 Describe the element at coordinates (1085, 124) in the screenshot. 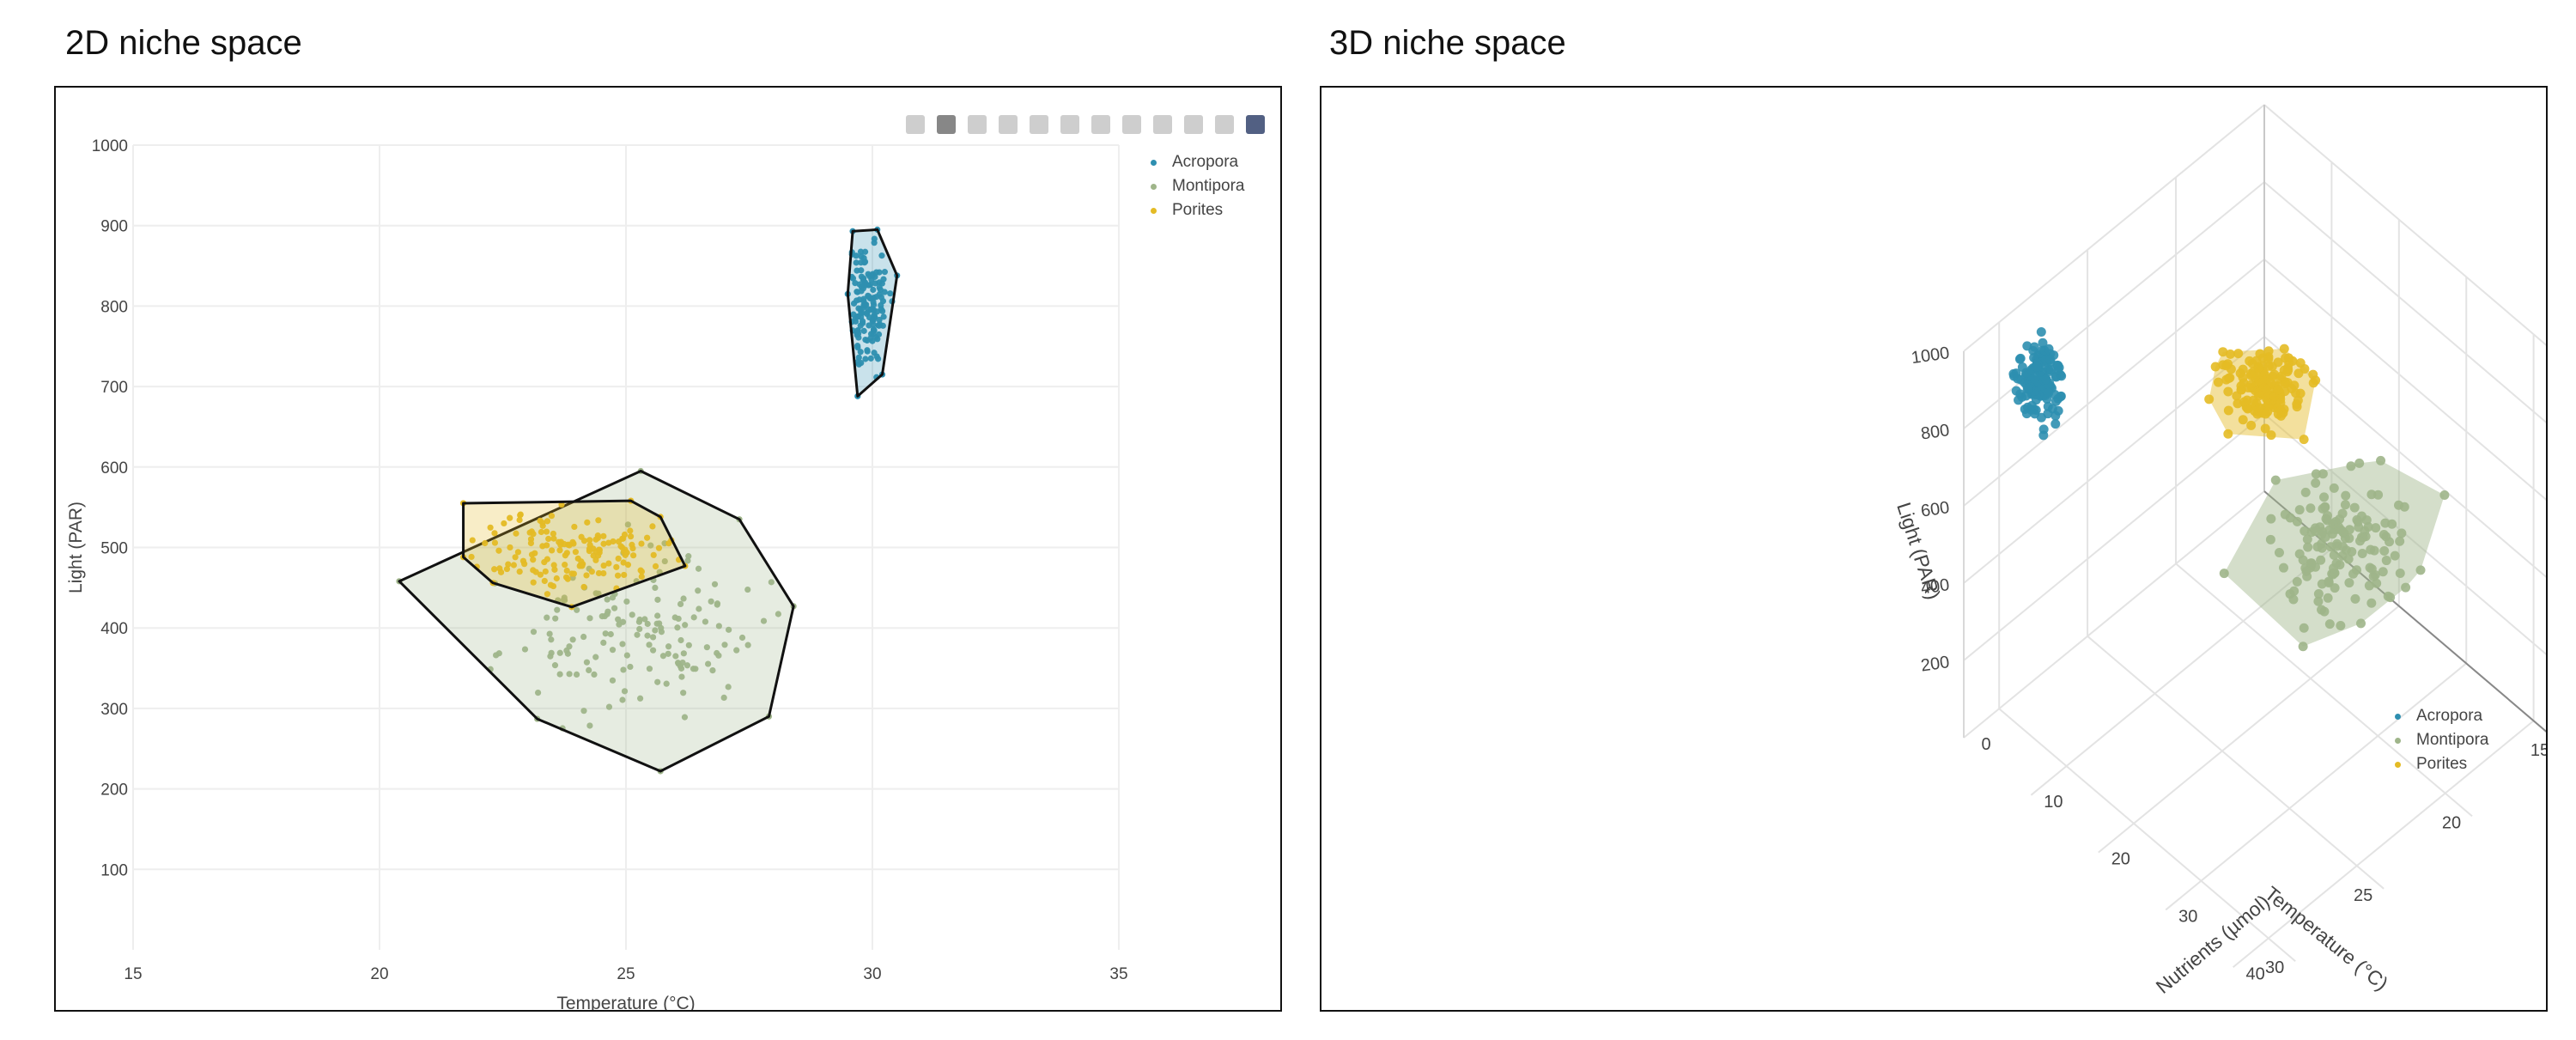

I see `plot-modebar` at that location.